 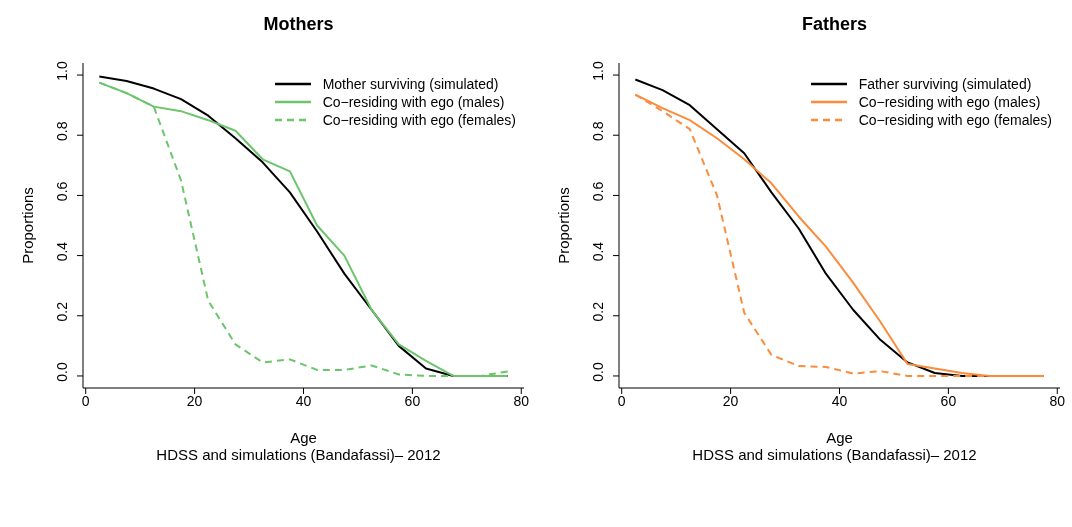 I want to click on legend-label: Mother surviving (simulated), so click(x=410, y=84).